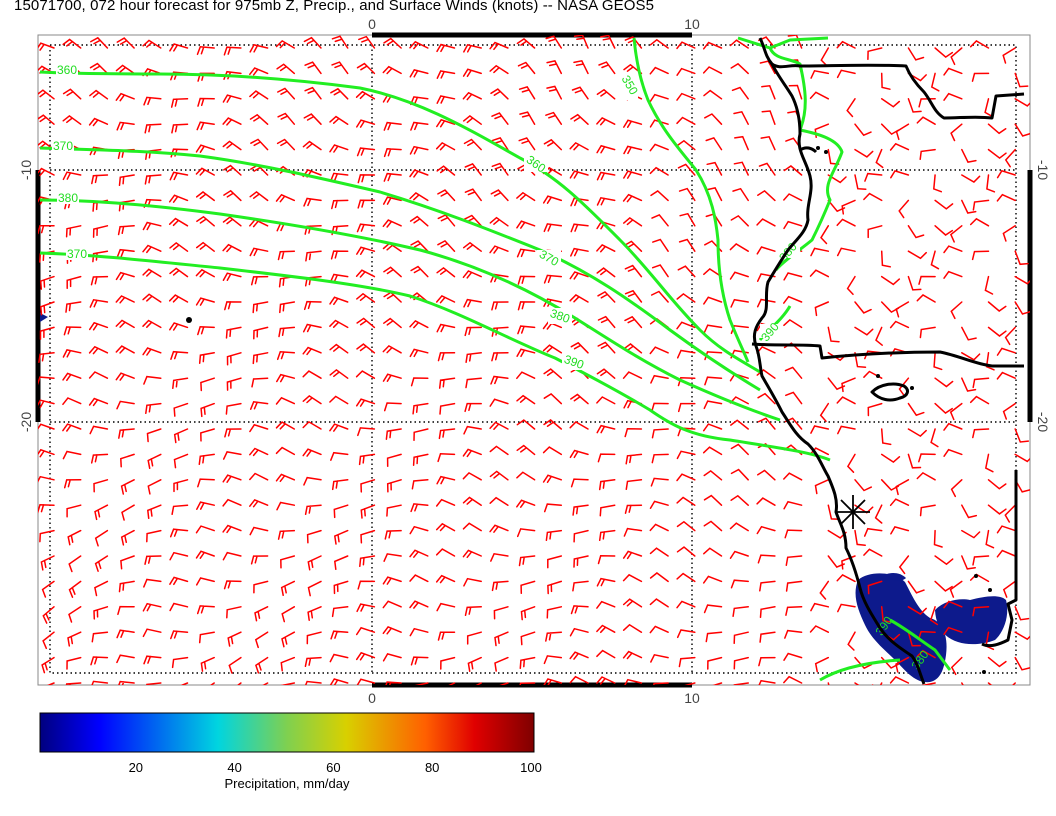 This screenshot has height=816, width=1056. I want to click on colorbar-tick-label: 100, so click(531, 767).